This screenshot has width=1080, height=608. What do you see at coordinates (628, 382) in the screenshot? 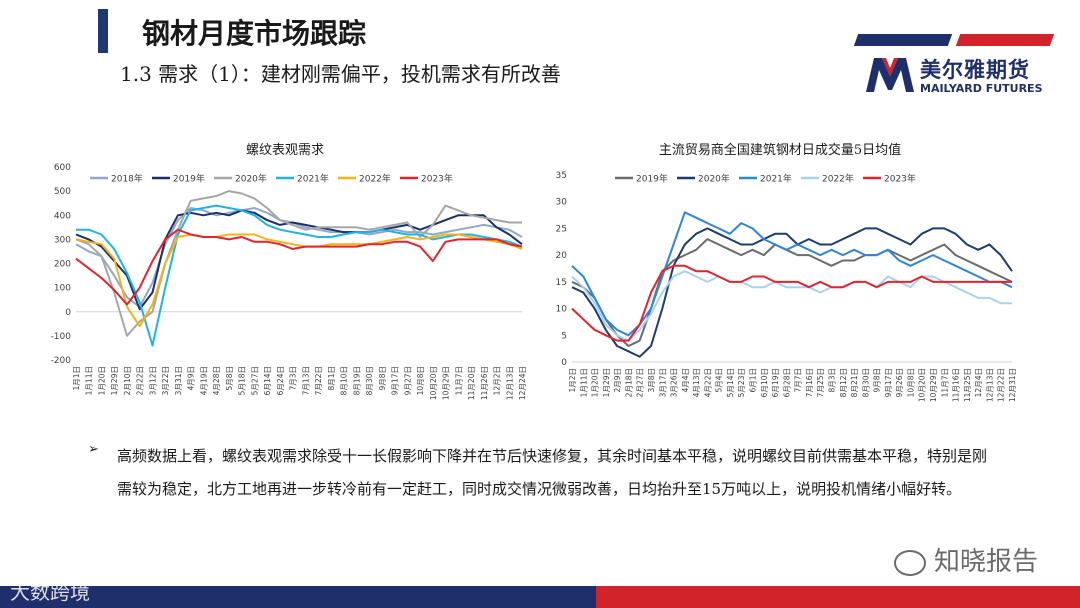
I see `x-tick-label: 2月18日` at bounding box center [628, 382].